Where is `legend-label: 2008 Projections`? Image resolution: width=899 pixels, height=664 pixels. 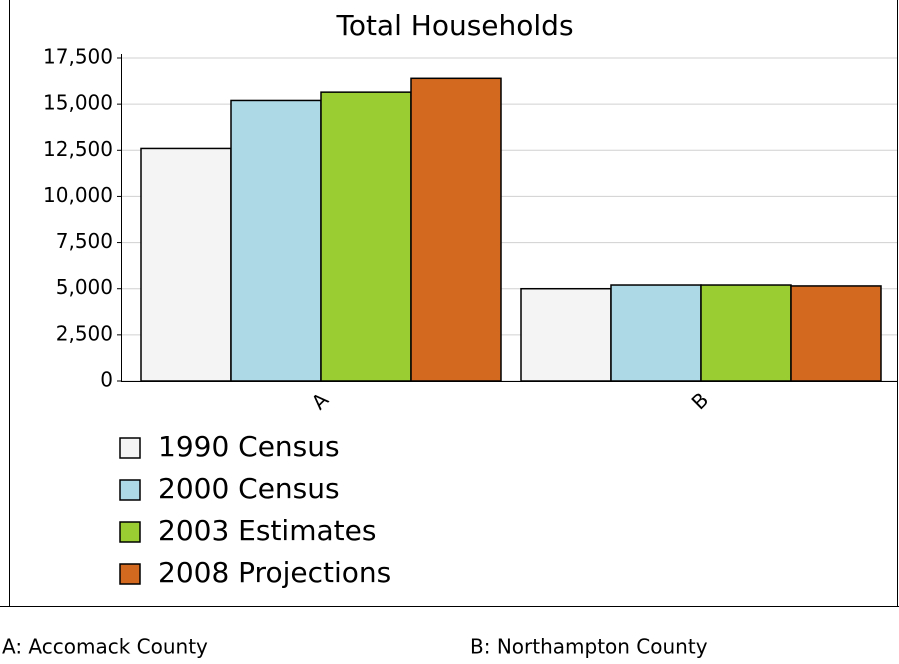
legend-label: 2008 Projections is located at coordinates (274, 572).